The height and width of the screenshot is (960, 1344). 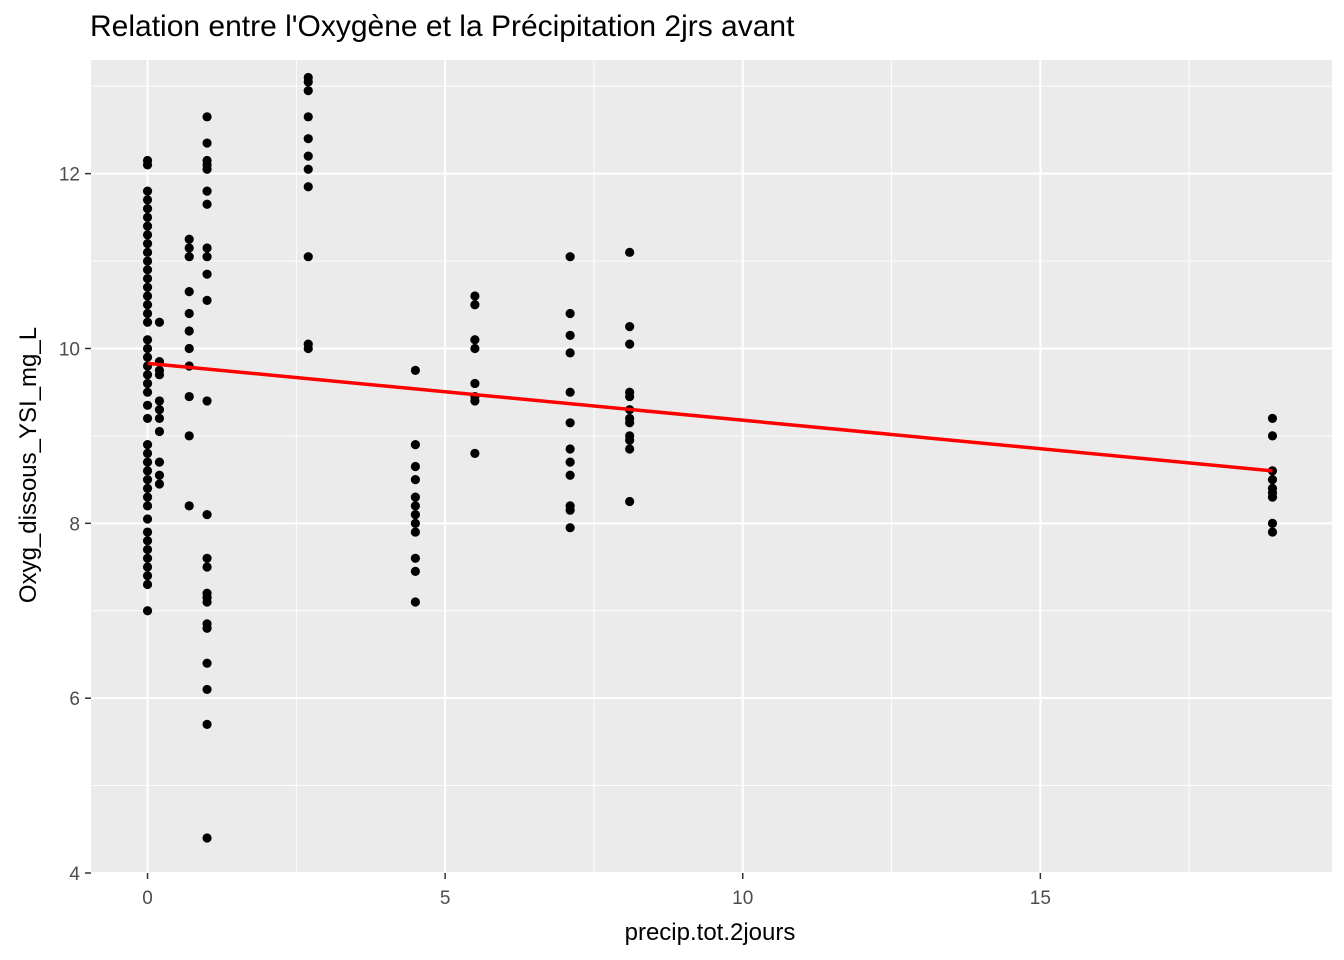 I want to click on trend-line-group, so click(x=710, y=417).